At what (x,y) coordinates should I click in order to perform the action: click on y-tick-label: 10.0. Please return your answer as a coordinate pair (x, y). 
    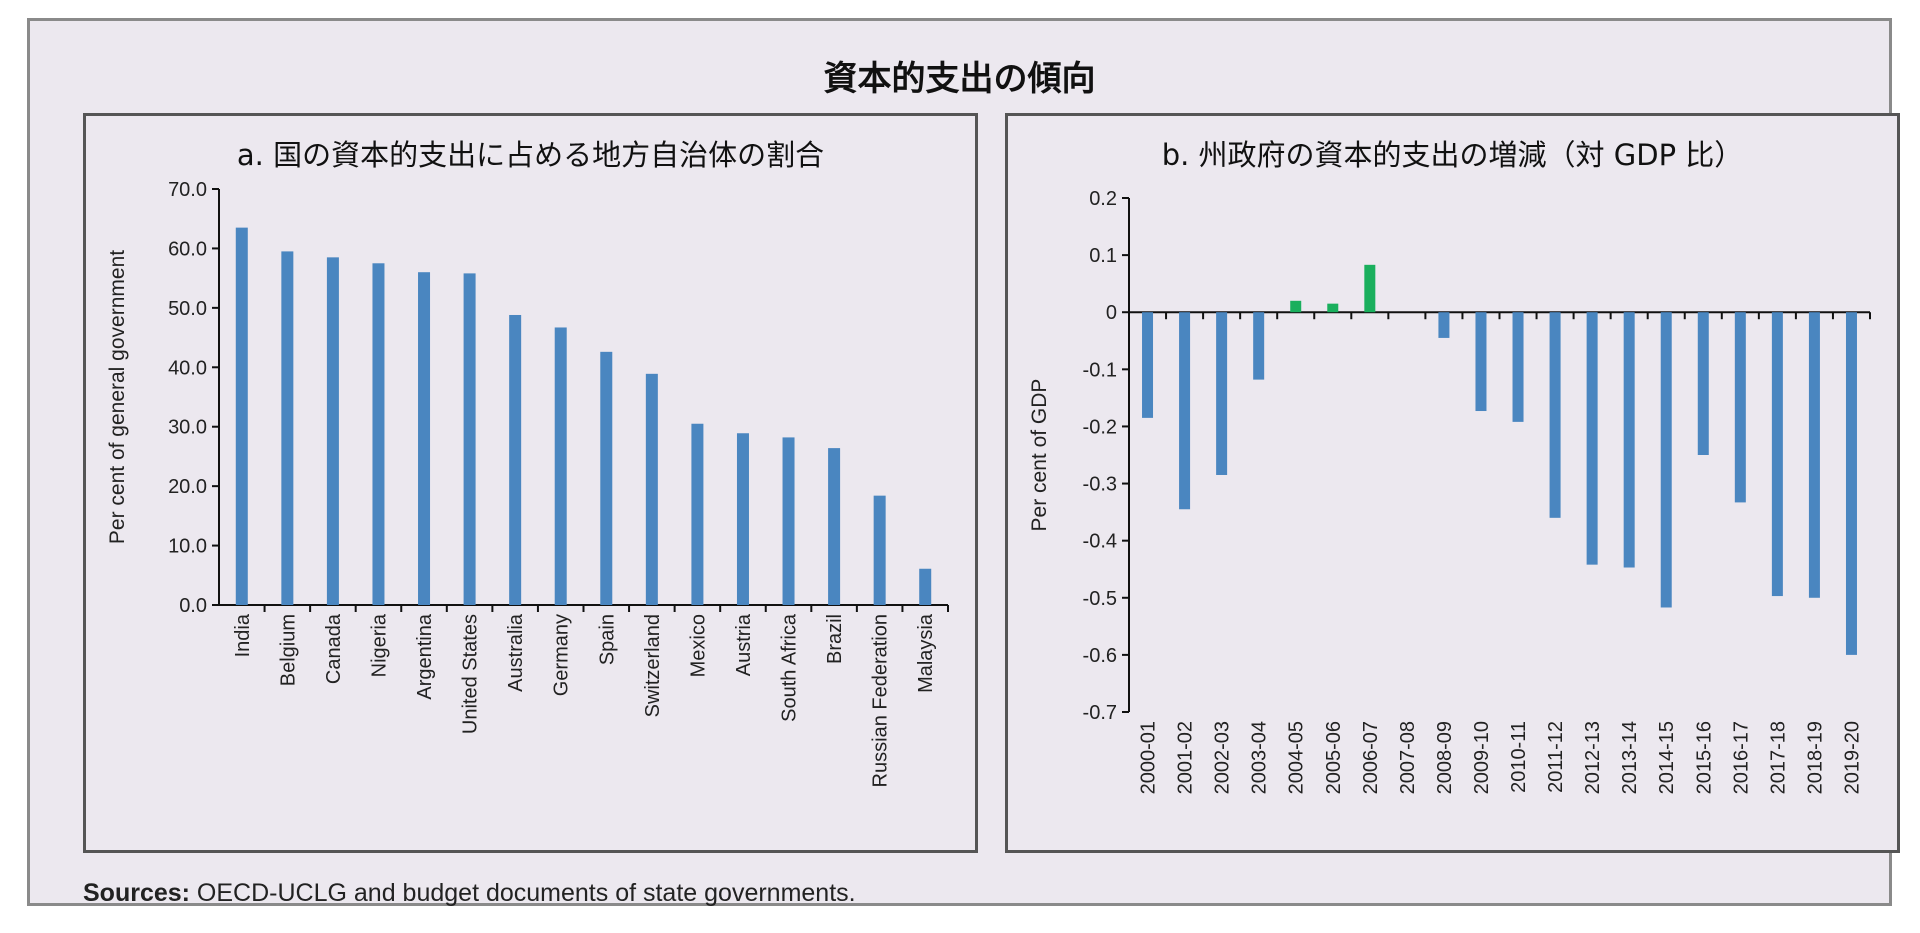
    Looking at the image, I should click on (187, 547).